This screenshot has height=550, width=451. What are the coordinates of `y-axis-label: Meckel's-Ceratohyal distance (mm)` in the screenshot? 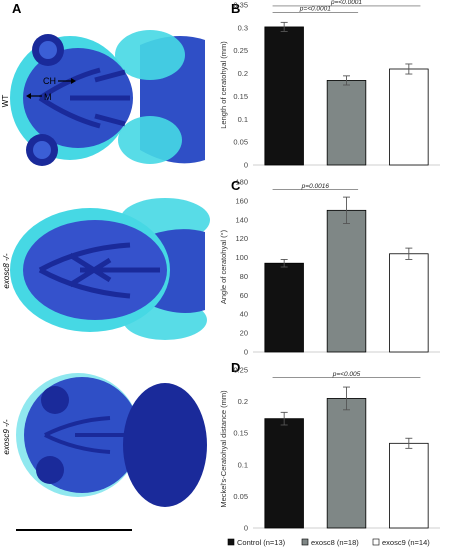 It's located at (223, 449).